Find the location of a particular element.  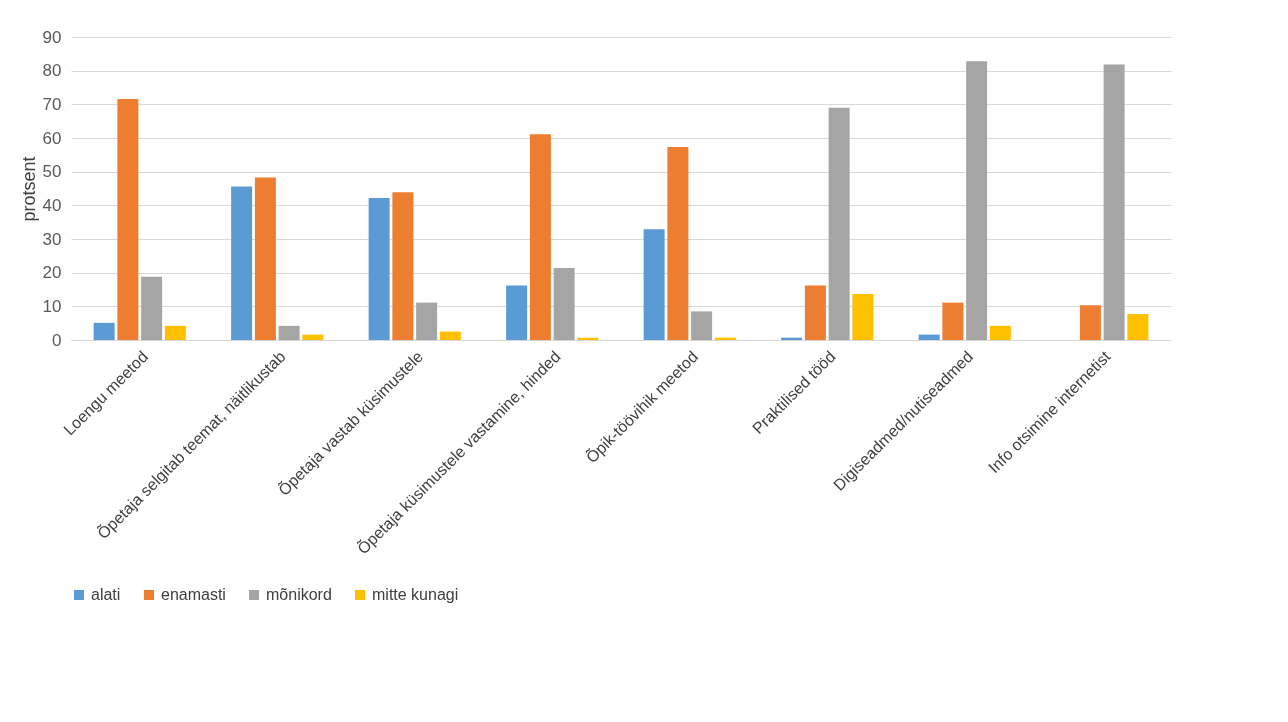

y-tick-label: 30 is located at coordinates (52, 239).